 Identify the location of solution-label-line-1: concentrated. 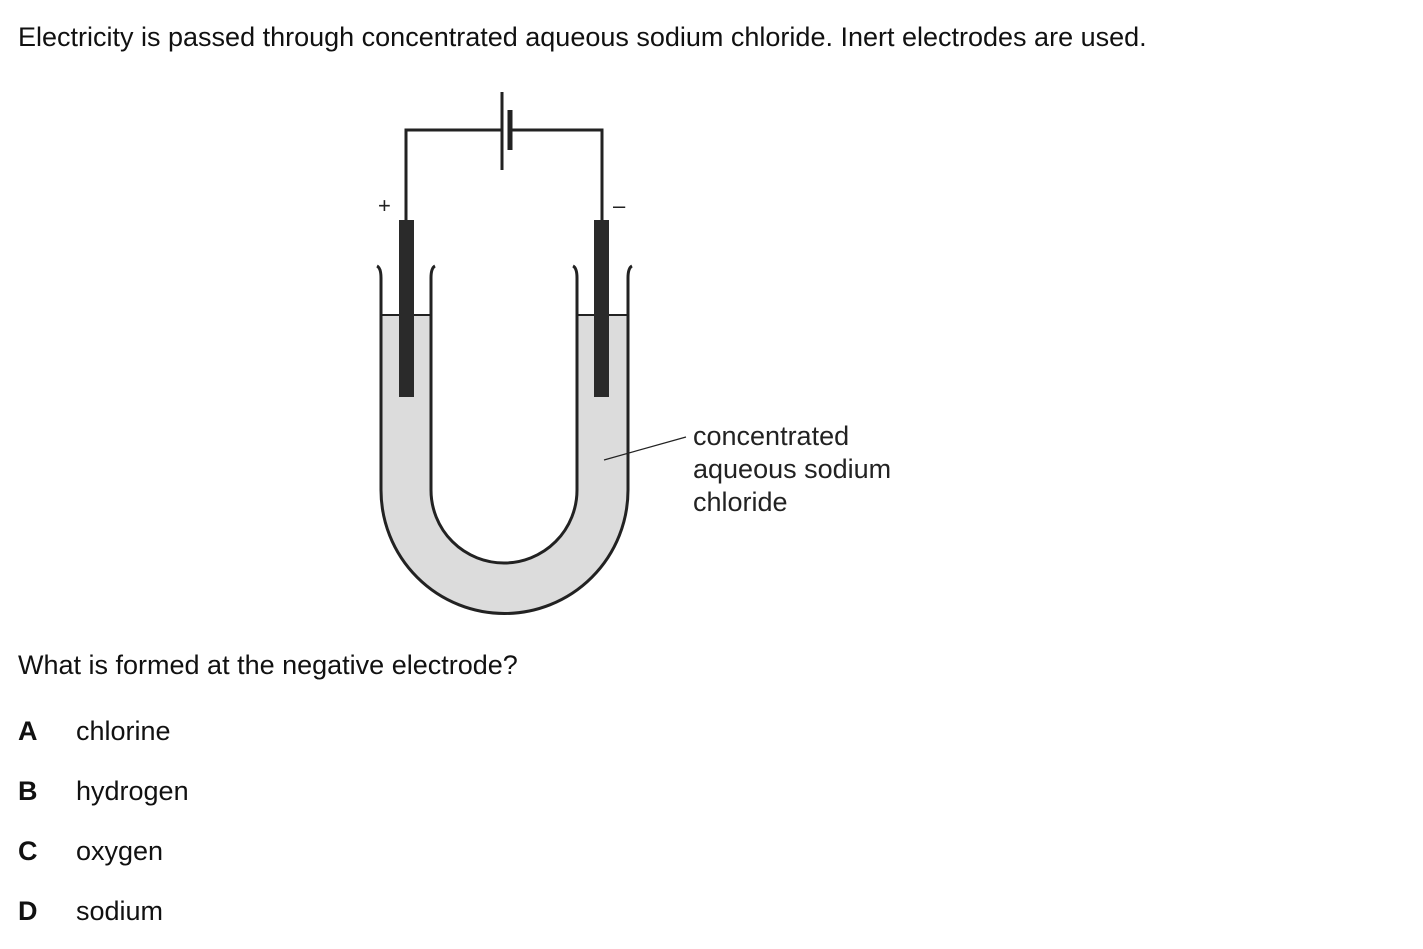
(771, 436).